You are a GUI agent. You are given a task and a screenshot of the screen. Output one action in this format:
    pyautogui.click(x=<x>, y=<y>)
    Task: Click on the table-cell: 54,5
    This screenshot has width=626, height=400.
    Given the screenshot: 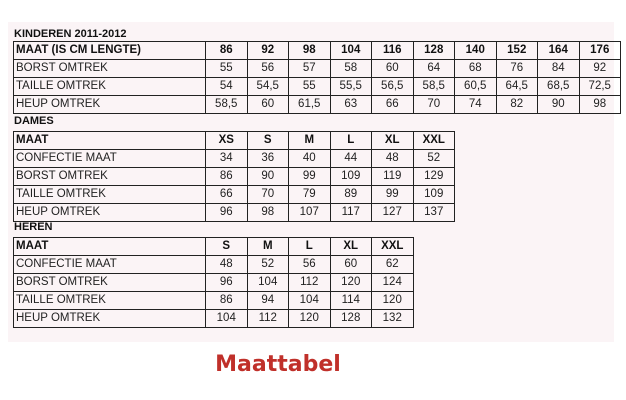 What is the action you would take?
    pyautogui.click(x=267, y=86)
    